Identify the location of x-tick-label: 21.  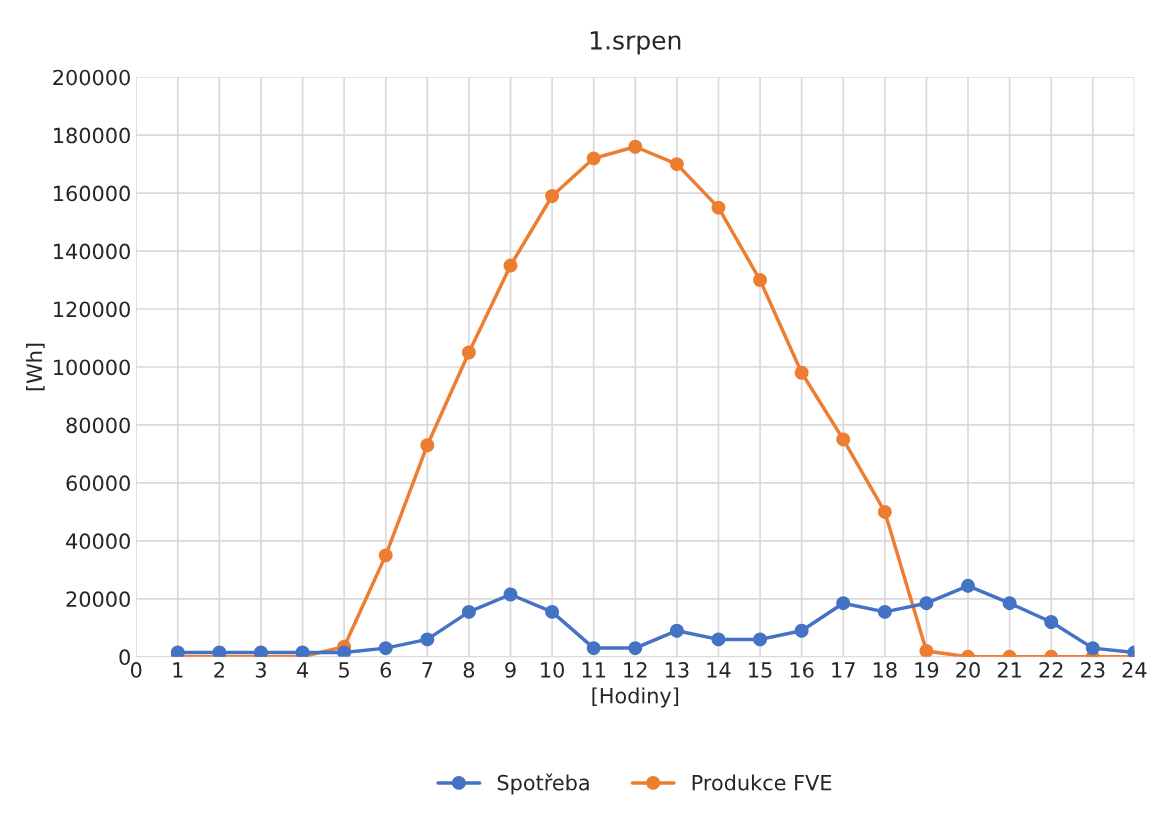
(1009, 670).